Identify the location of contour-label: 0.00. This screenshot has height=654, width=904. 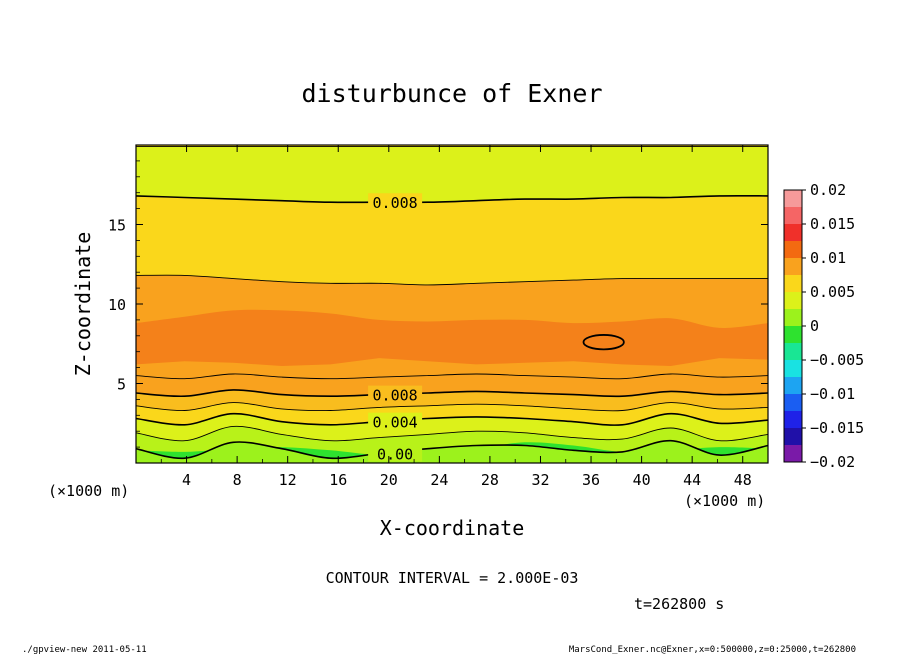
(395, 454).